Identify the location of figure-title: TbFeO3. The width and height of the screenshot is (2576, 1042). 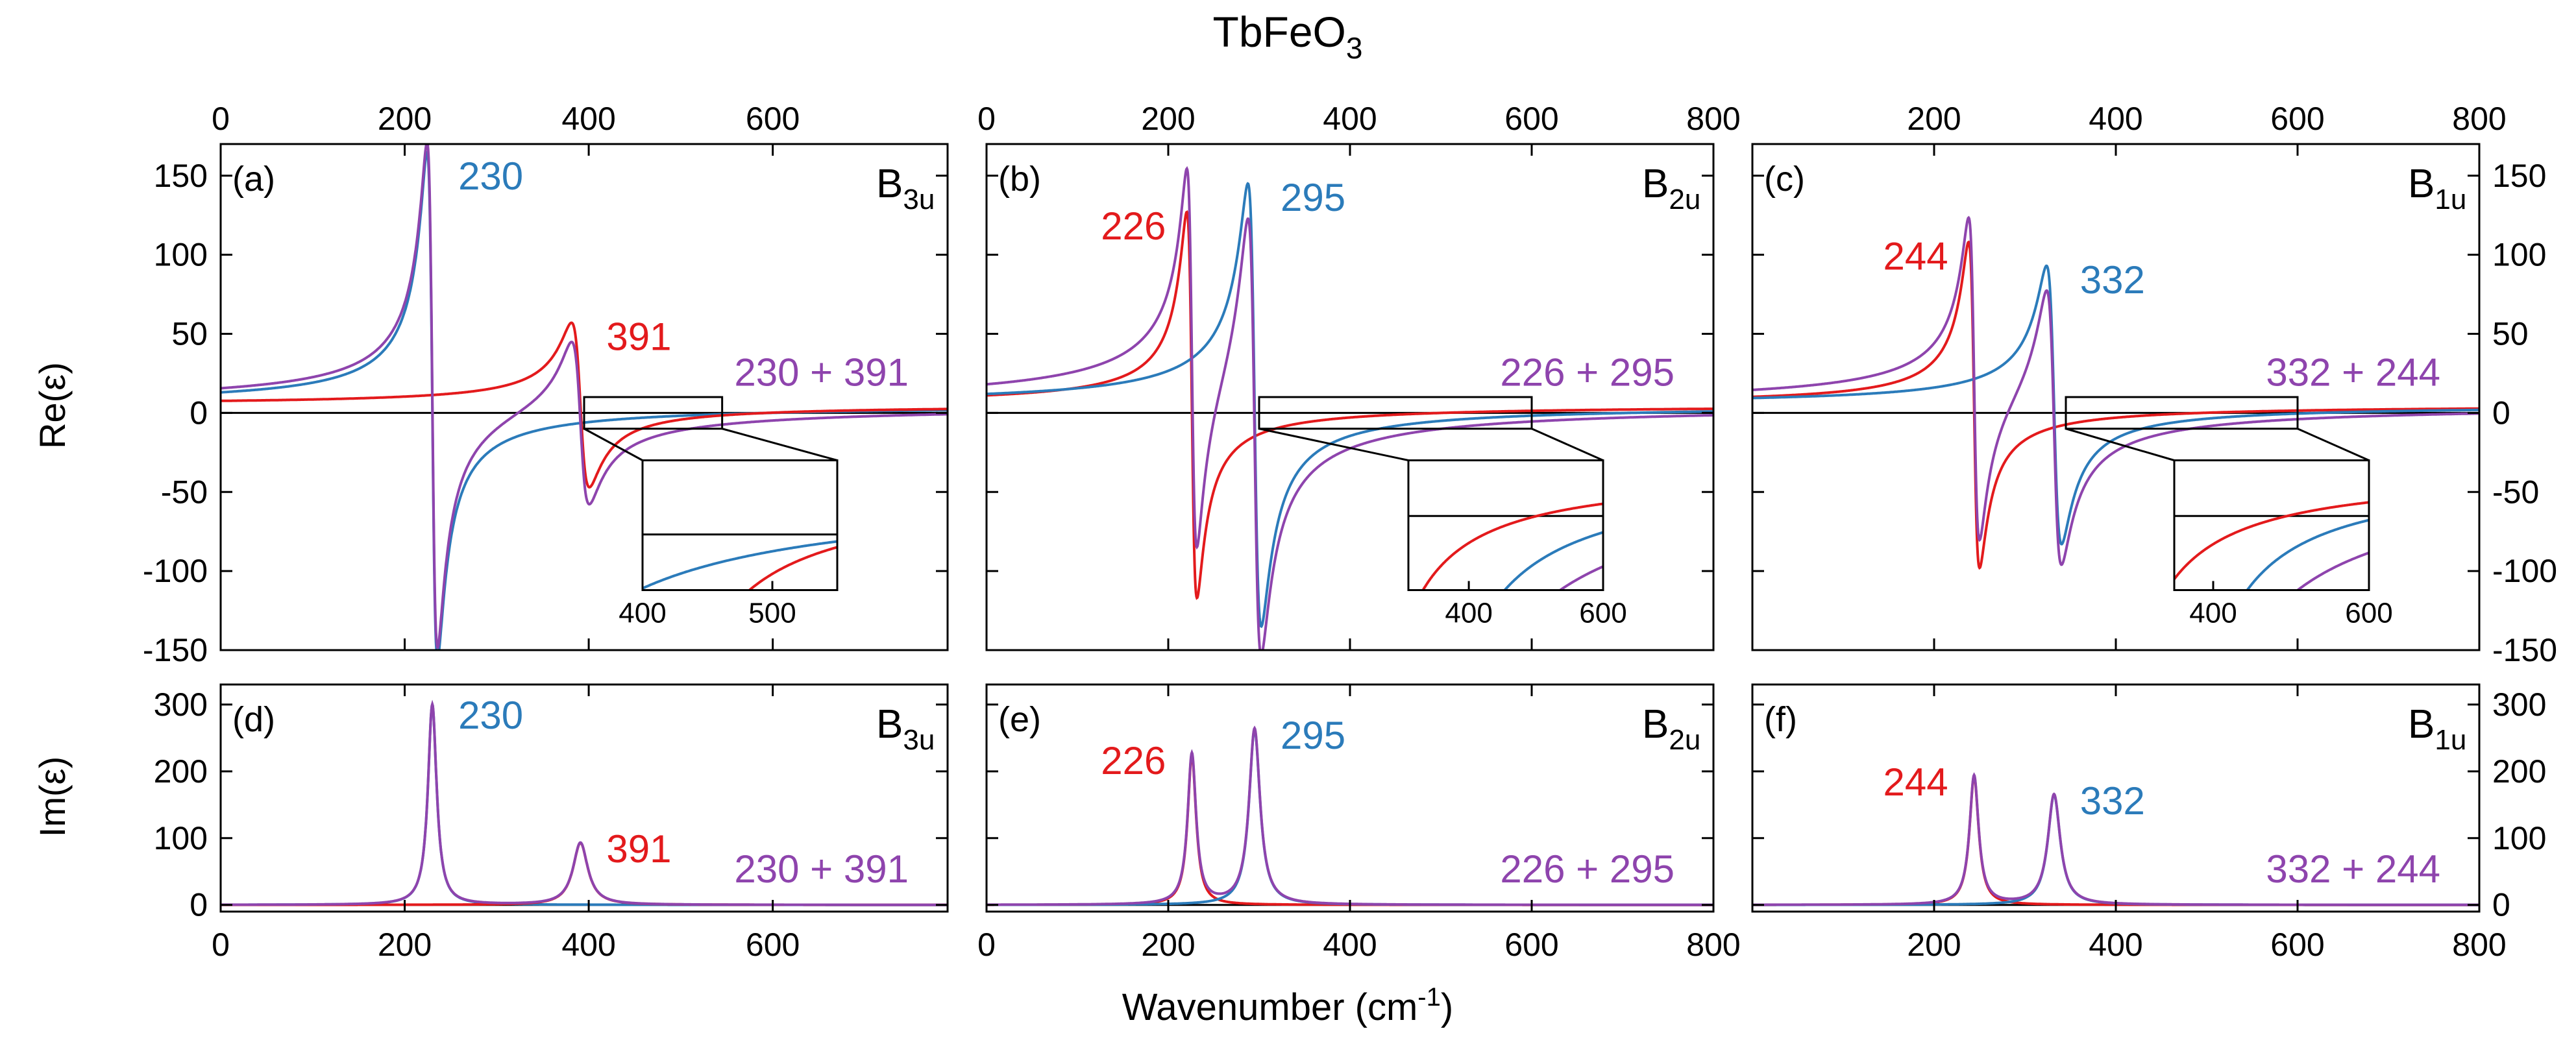
(1288, 36).